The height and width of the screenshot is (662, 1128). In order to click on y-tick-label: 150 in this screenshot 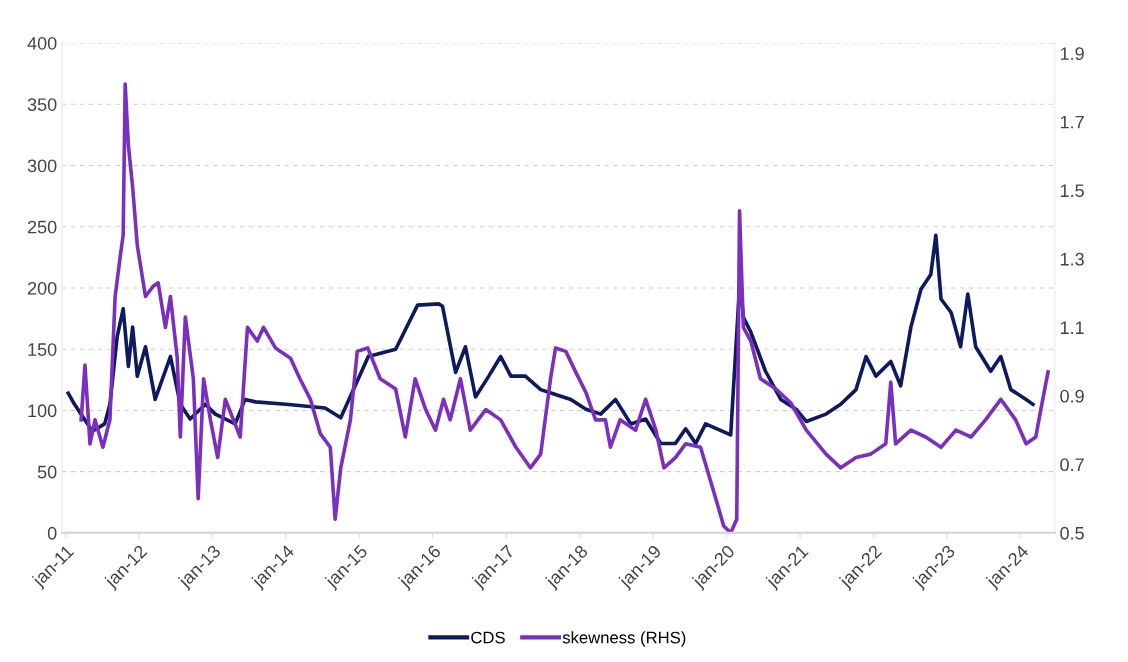, I will do `click(42, 349)`.